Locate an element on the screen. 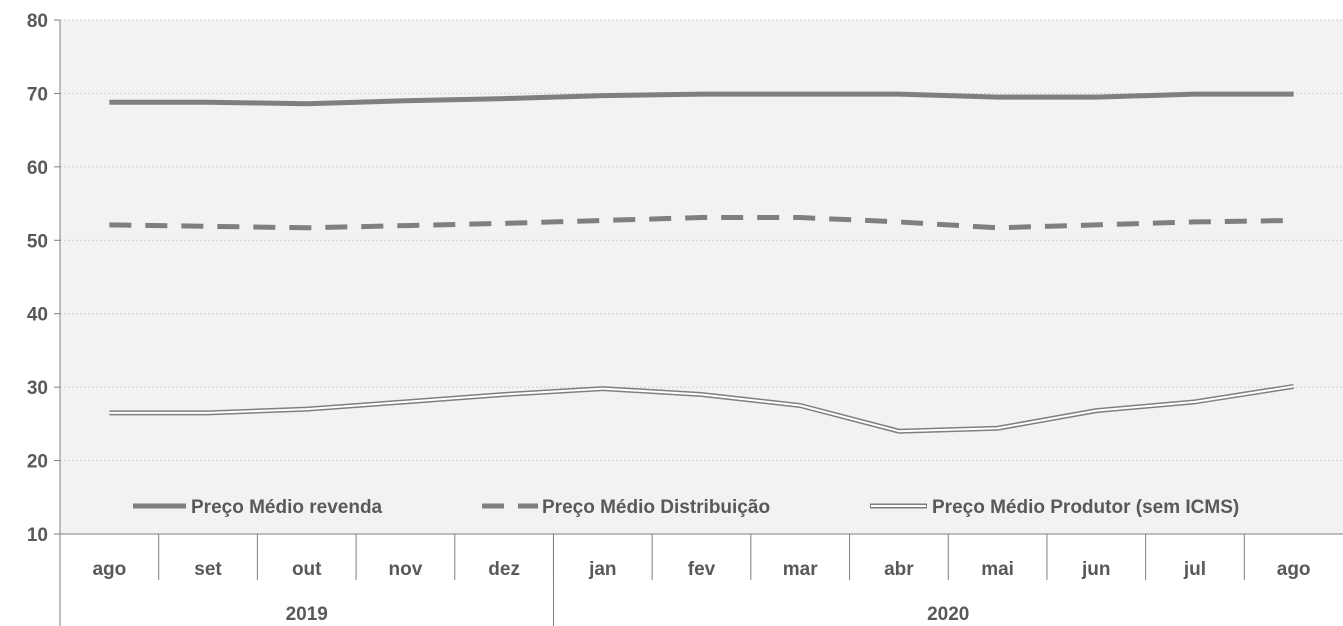 The image size is (1343, 626). year-label: 2019 is located at coordinates (307, 614).